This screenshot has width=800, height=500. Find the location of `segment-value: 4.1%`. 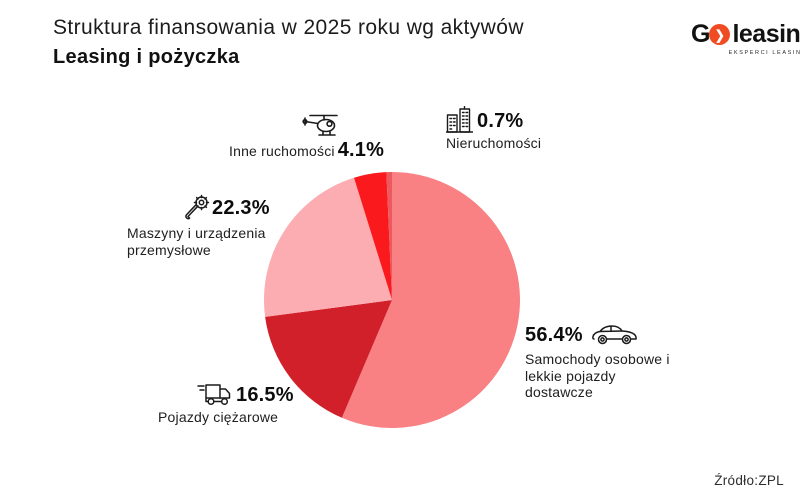

segment-value: 4.1% is located at coordinates (361, 150).